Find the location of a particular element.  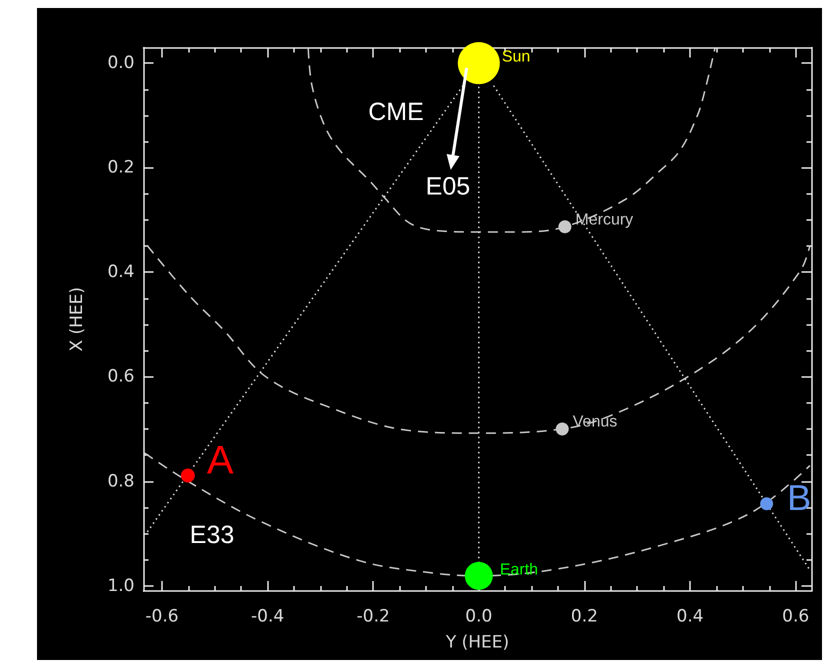

y-tick-label: 0.0 is located at coordinates (120, 63).